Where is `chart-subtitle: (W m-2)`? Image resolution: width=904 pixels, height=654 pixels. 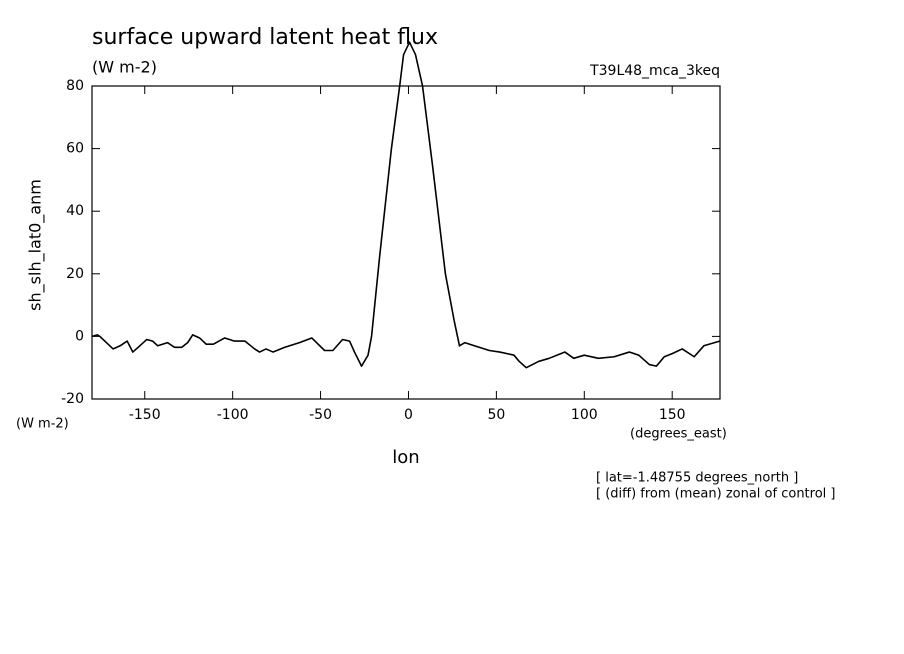
chart-subtitle: (W m-2) is located at coordinates (124, 67).